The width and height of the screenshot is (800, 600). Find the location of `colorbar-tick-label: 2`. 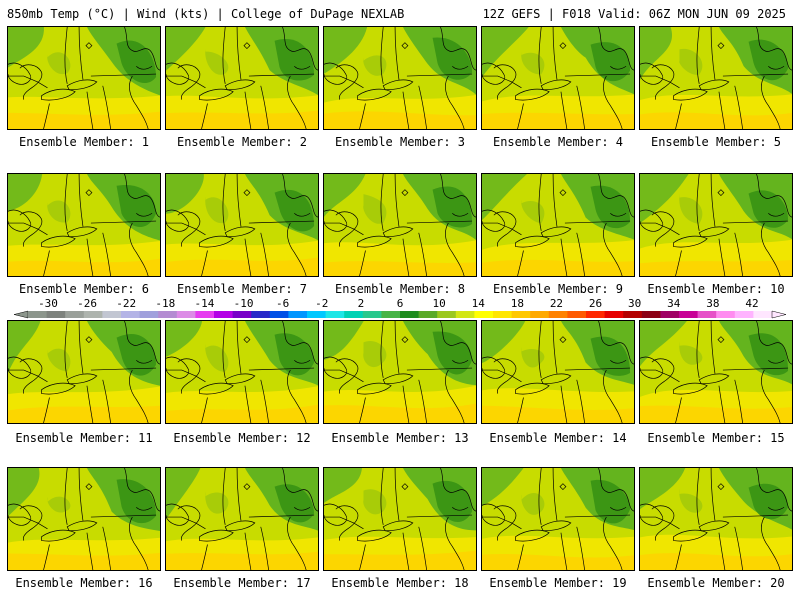

colorbar-tick-label: 2 is located at coordinates (361, 303).